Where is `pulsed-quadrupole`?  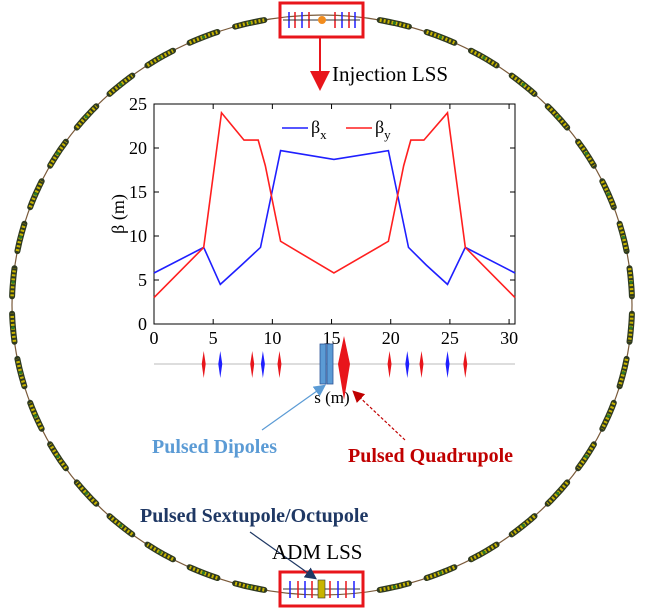 pulsed-quadrupole is located at coordinates (344, 368).